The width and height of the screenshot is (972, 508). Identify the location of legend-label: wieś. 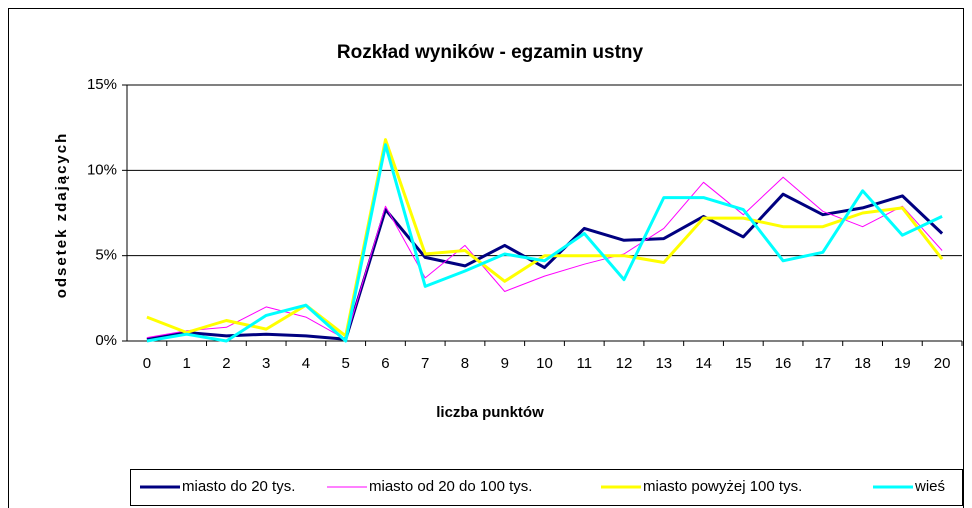
(929, 486).